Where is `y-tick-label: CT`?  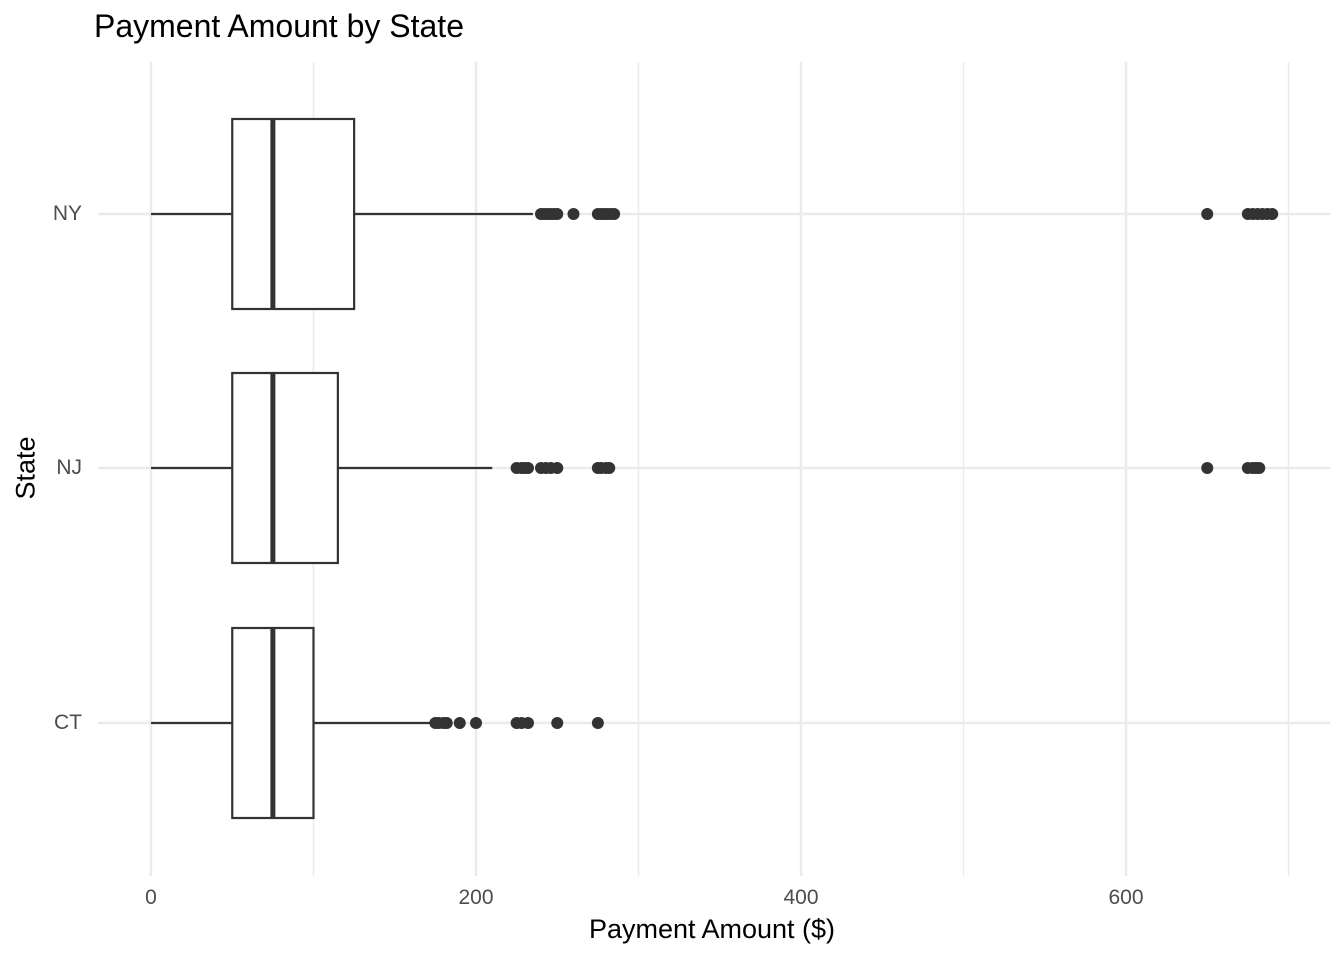
y-tick-label: CT is located at coordinates (68, 722).